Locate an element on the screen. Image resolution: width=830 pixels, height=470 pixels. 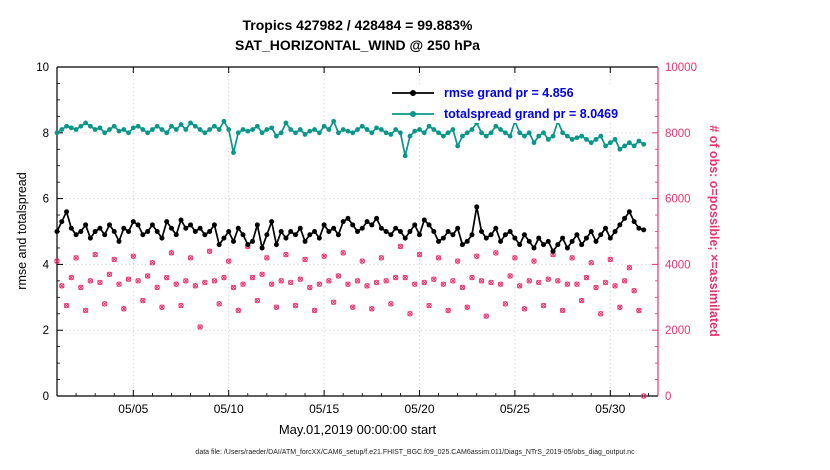
x-tick-label: 05/05 is located at coordinates (133, 409).